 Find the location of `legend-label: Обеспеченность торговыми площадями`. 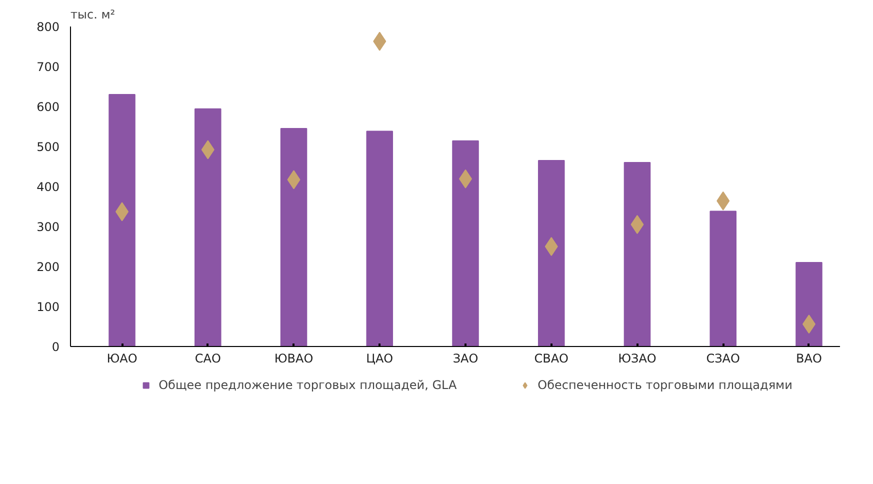

legend-label: Обеспеченность торговыми площадями is located at coordinates (665, 385).